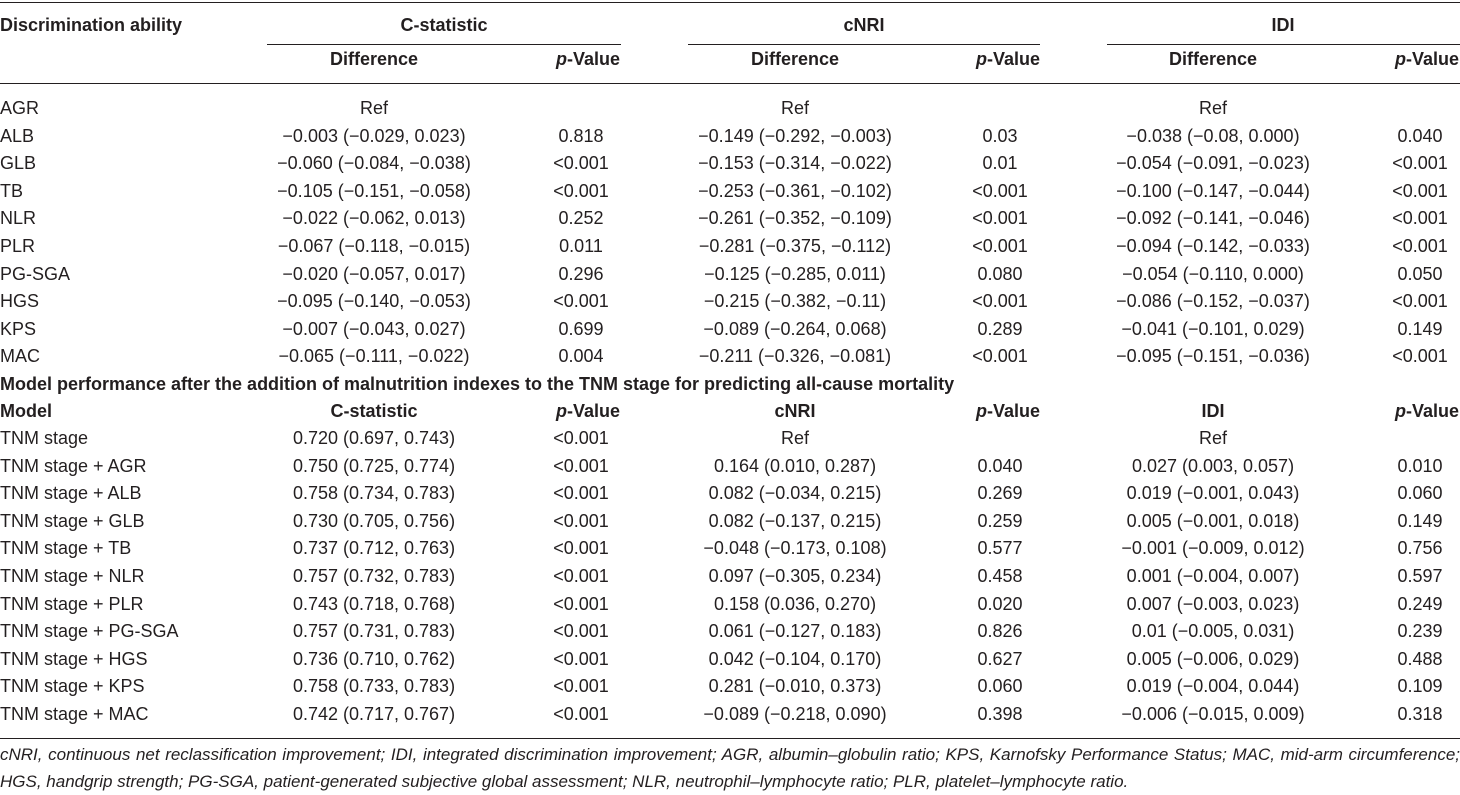 This screenshot has width=1460, height=795. I want to click on model-row-name-cell: TNM stage + HGS, so click(74, 658).